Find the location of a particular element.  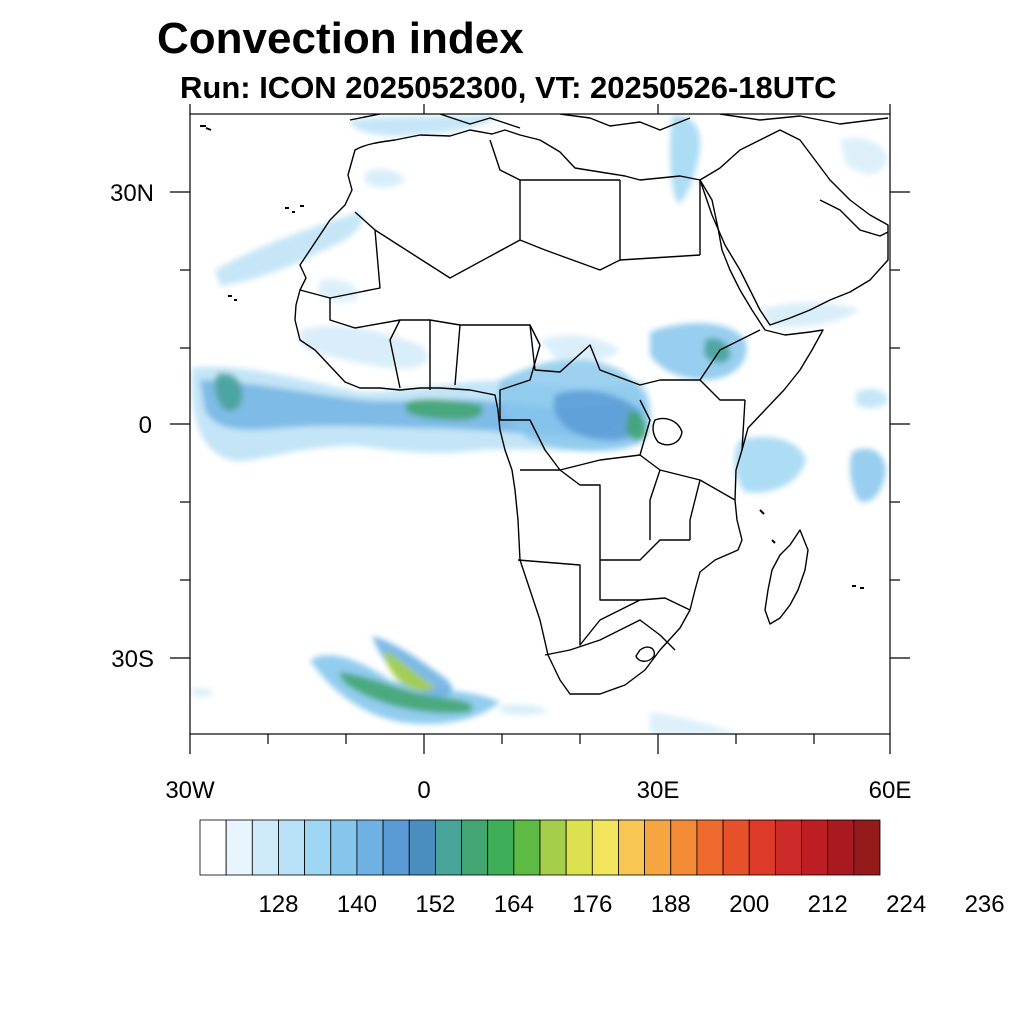

convection-madagascar-ne is located at coordinates (770, 464).